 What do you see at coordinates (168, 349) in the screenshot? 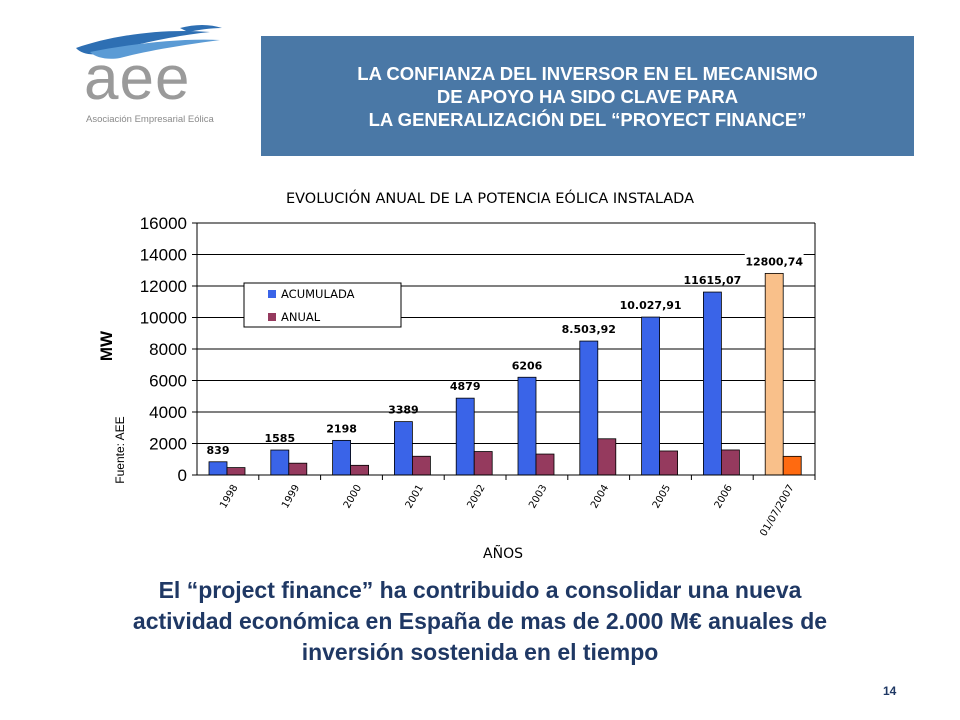
I see `y-tick-label: 8000` at bounding box center [168, 349].